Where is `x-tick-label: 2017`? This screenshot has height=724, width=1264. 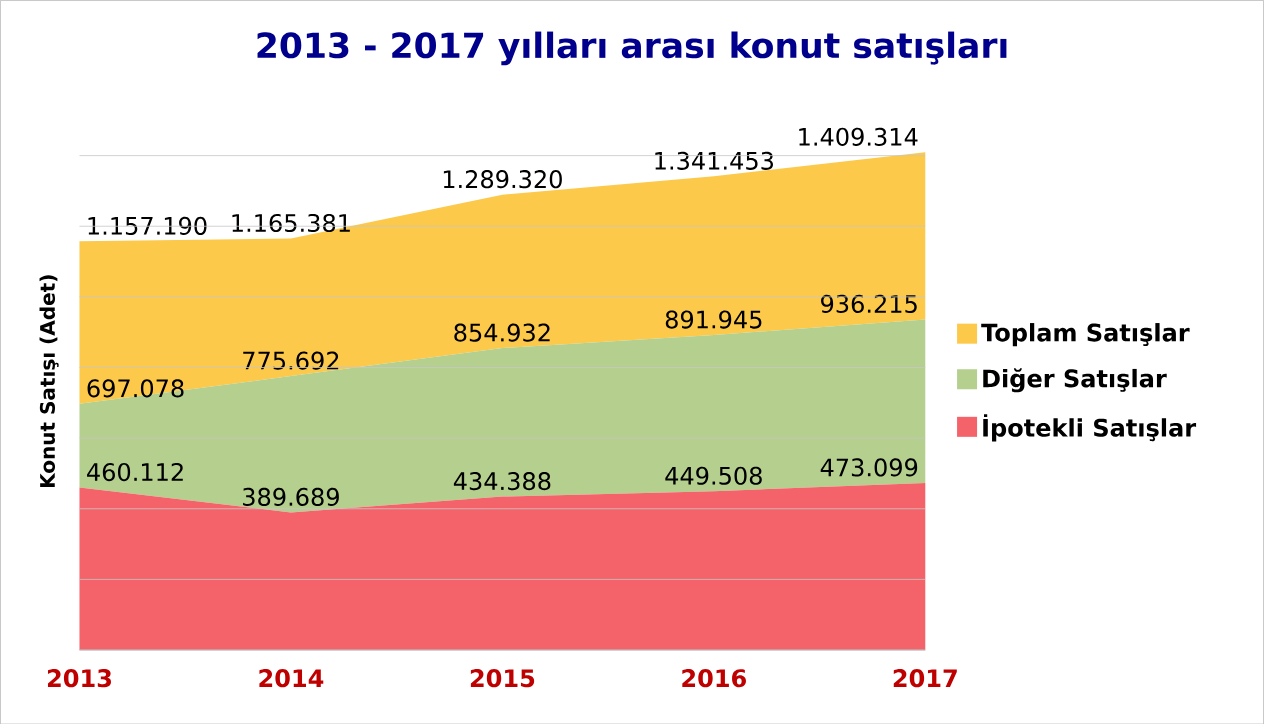
x-tick-label: 2017 is located at coordinates (925, 678).